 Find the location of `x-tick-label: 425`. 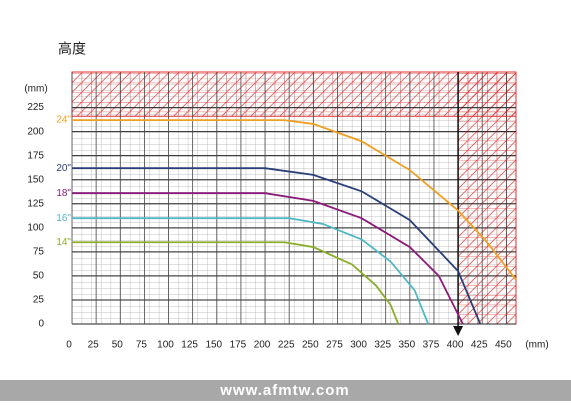

x-tick-label: 425 is located at coordinates (479, 345).